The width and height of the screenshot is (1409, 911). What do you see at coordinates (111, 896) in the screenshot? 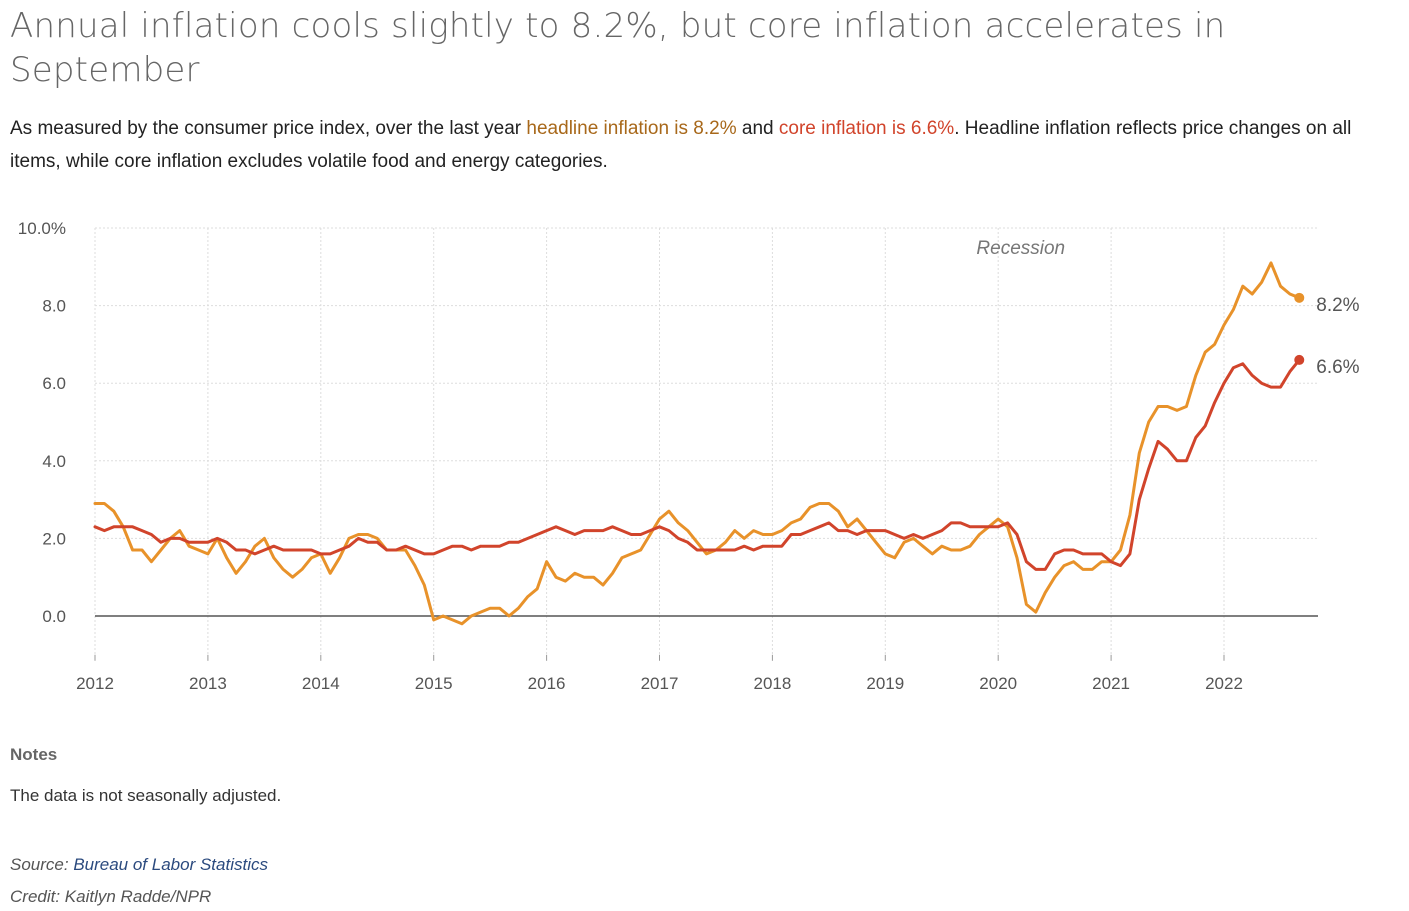
I see `credit-line: Credit: Kaitlyn Radde/NPR` at bounding box center [111, 896].